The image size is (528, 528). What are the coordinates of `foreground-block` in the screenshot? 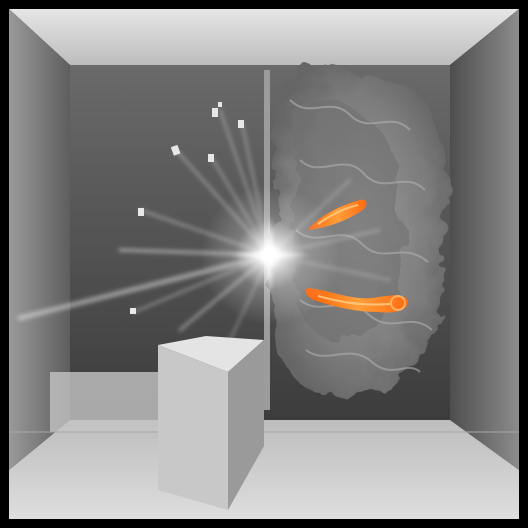 It's located at (211, 423).